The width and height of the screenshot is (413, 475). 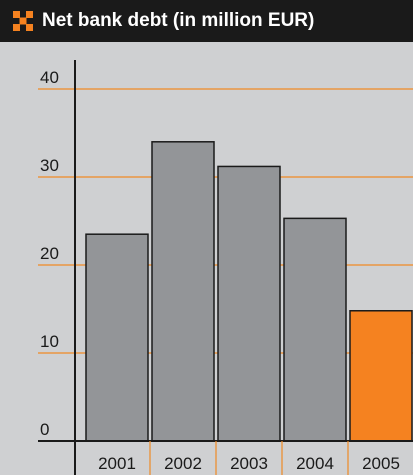 I want to click on bar-2003, so click(x=249, y=303).